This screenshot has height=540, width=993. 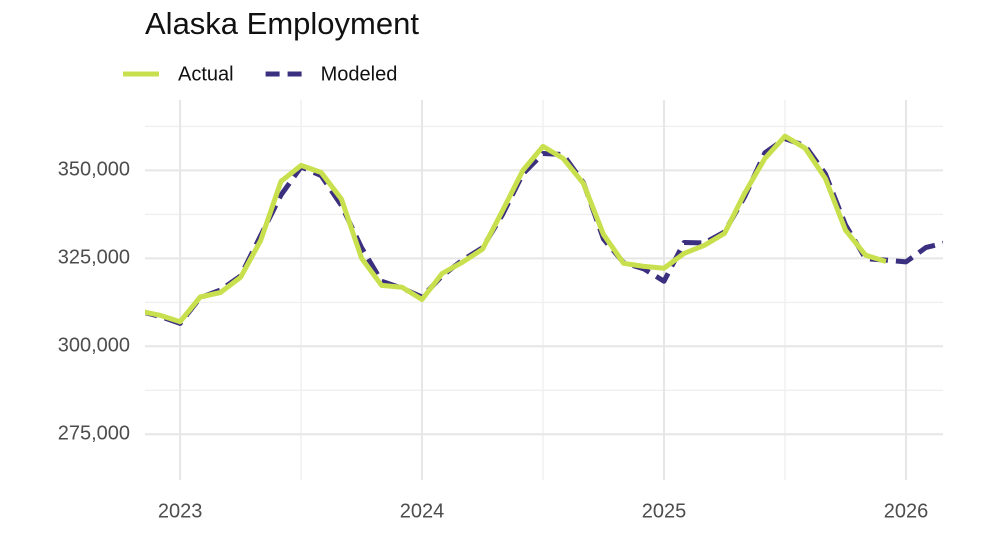 I want to click on y-tick-label: 325,000, so click(x=94, y=258).